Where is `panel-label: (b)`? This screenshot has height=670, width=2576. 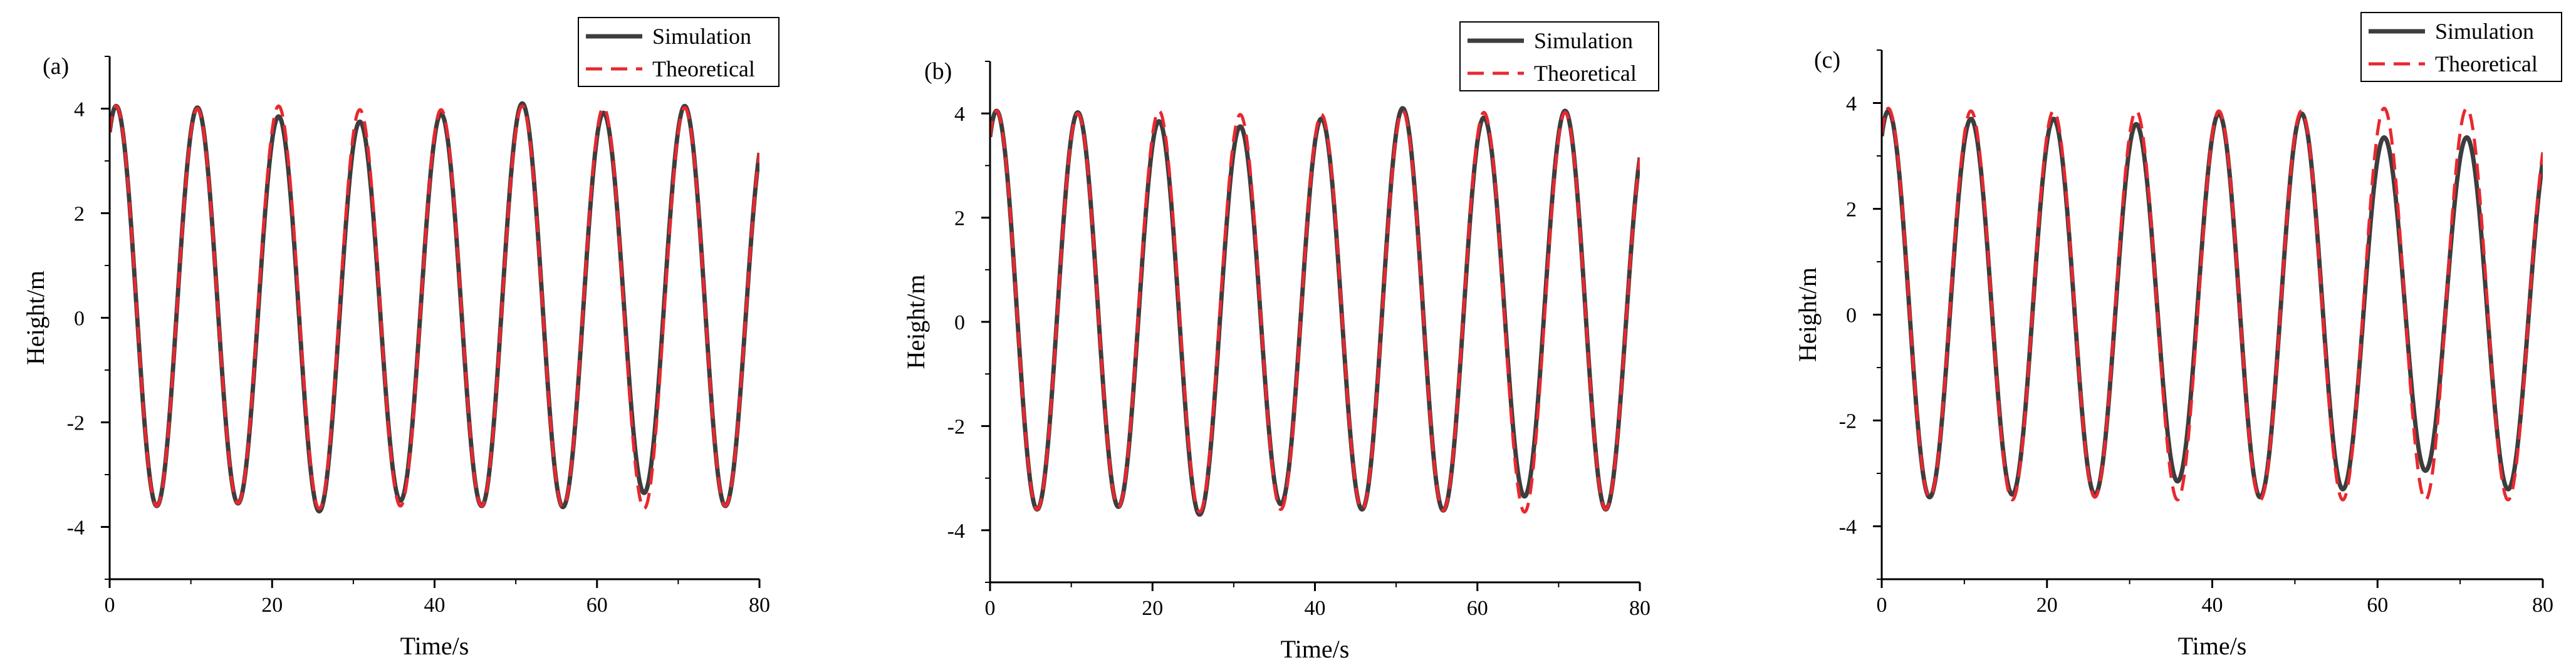
panel-label: (b) is located at coordinates (938, 71).